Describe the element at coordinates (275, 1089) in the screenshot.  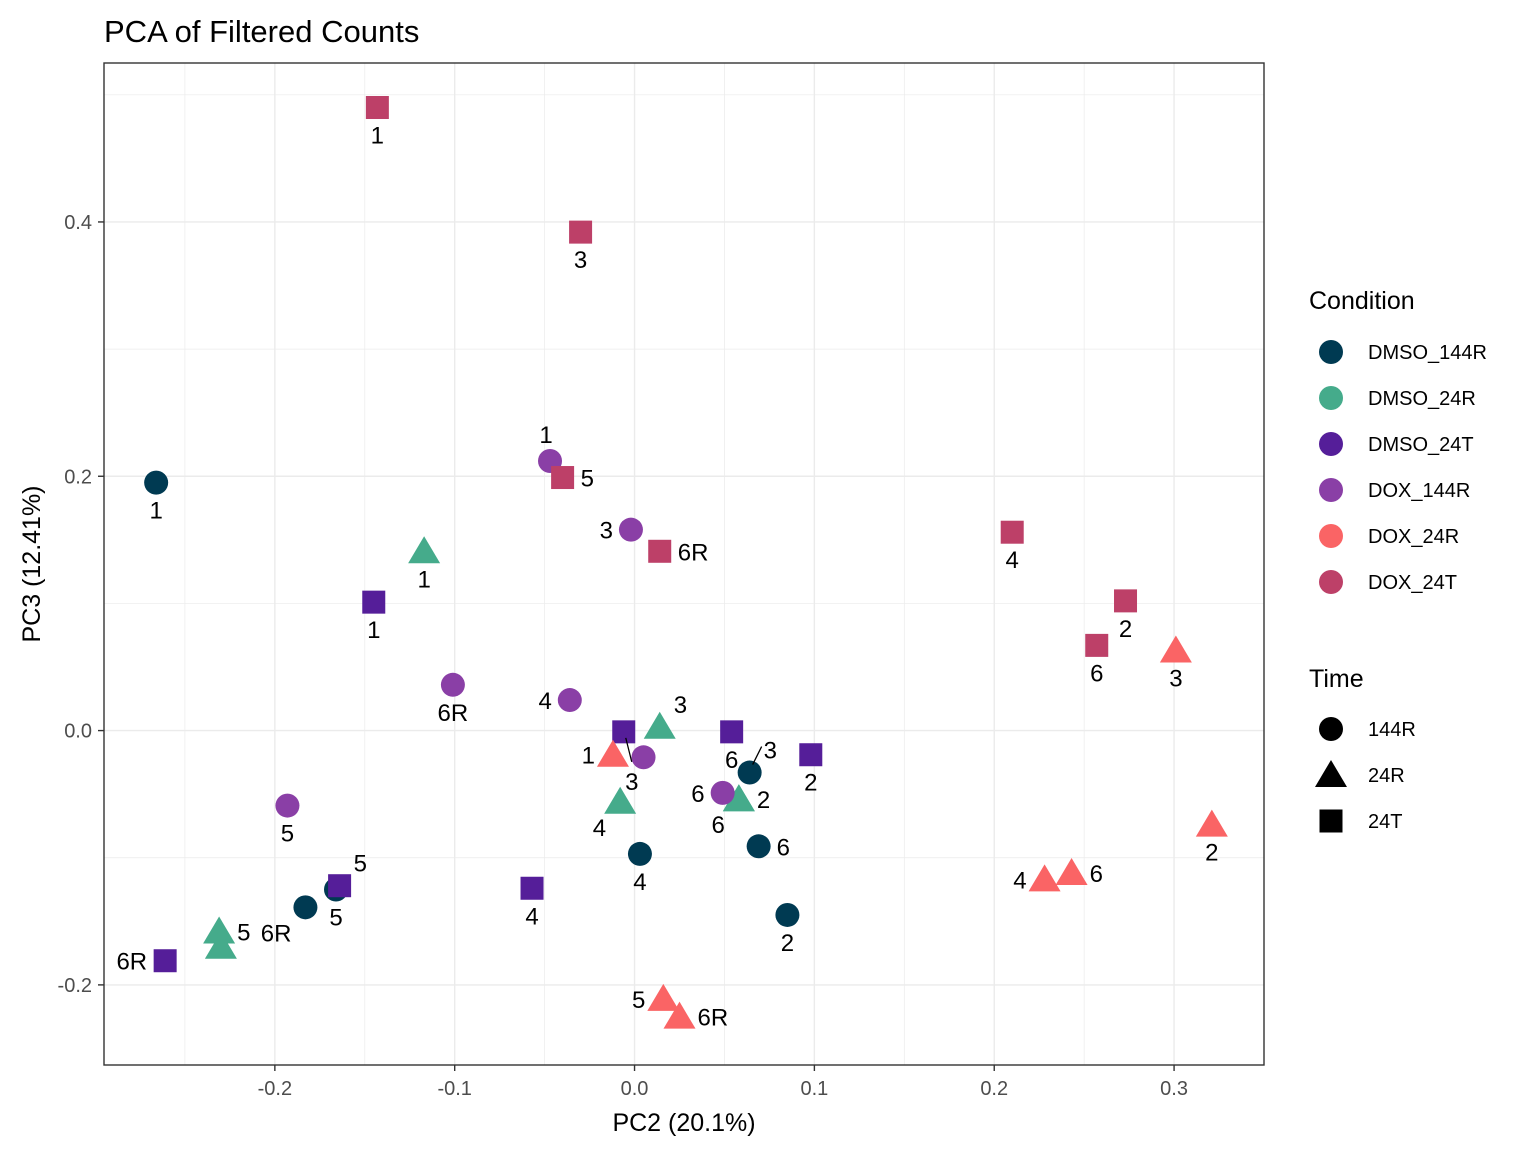
I see `x-tick-label: -0.2` at that location.